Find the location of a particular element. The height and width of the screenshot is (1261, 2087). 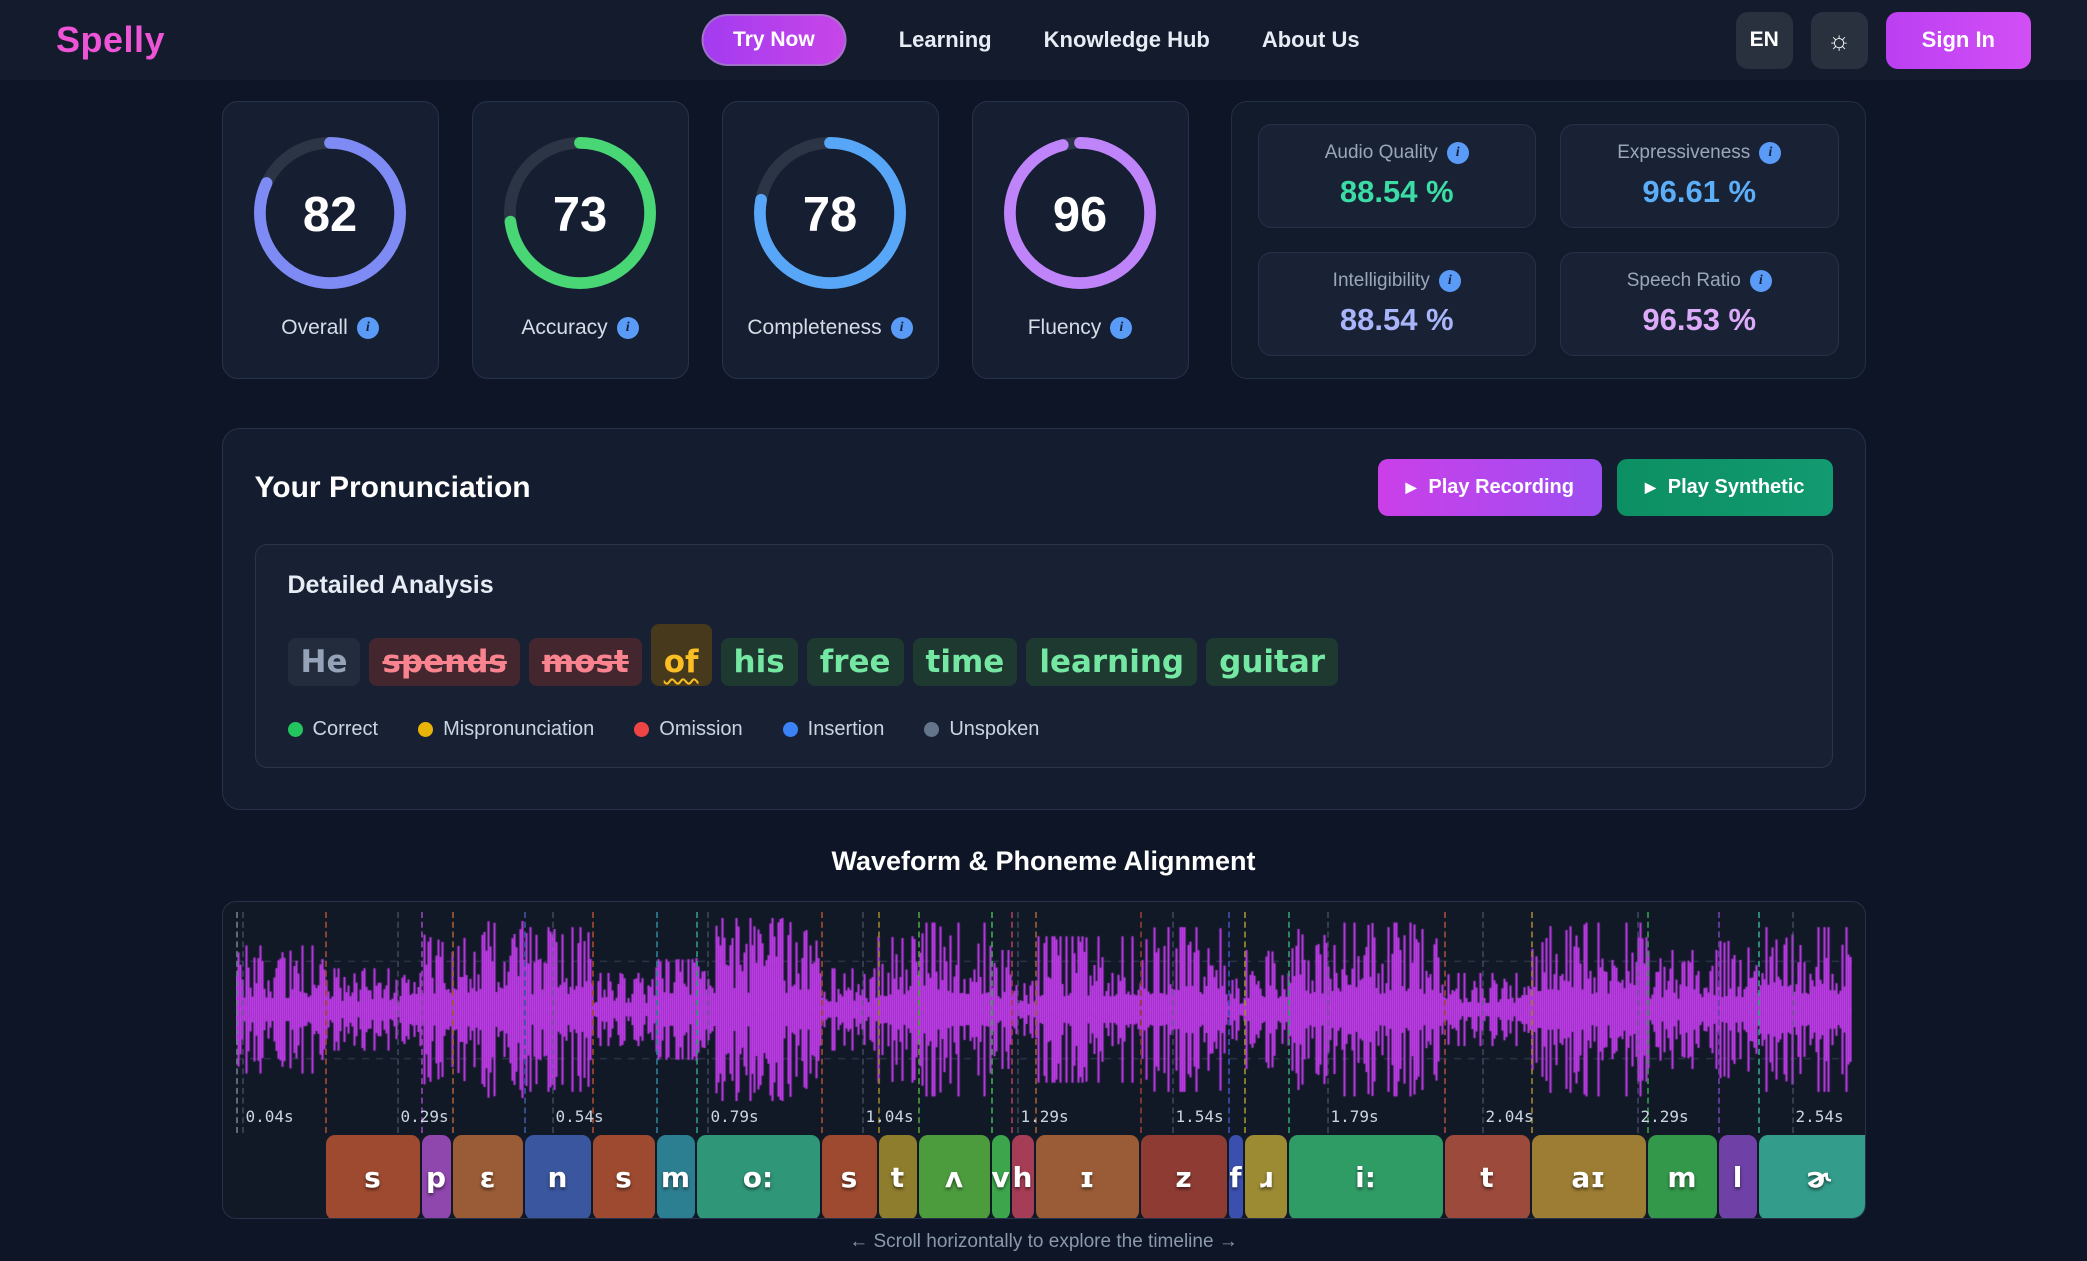

time-label: 0.54s is located at coordinates (579, 1116).